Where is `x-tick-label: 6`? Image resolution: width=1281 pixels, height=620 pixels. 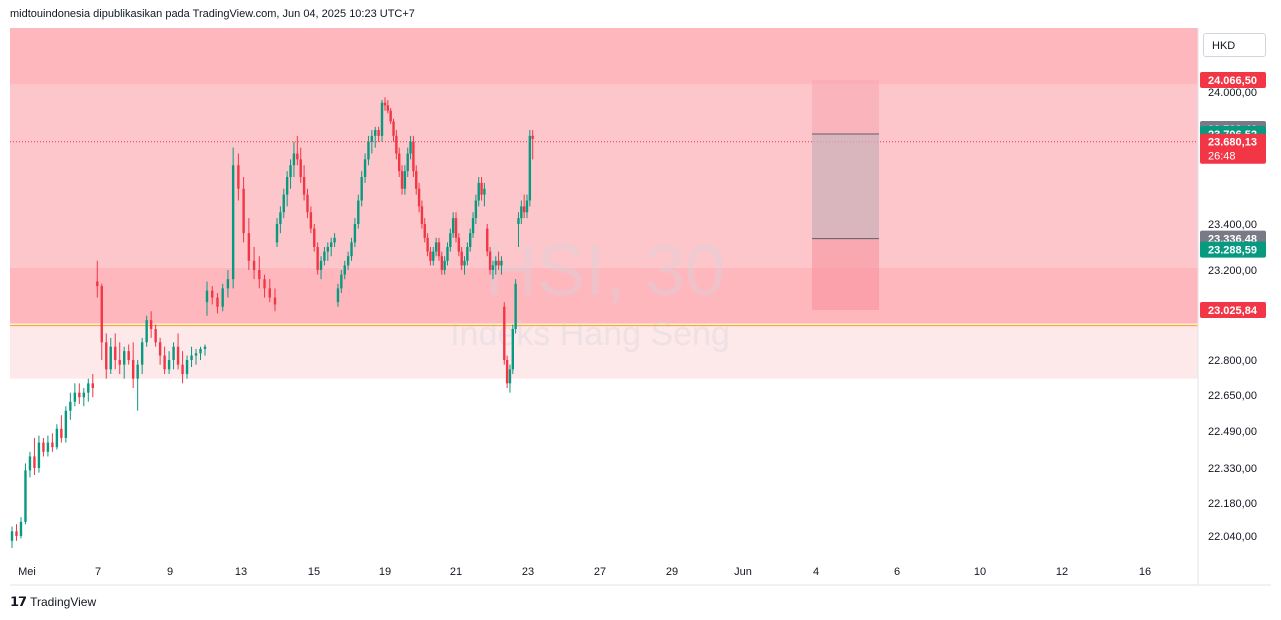
x-tick-label: 6 is located at coordinates (897, 572).